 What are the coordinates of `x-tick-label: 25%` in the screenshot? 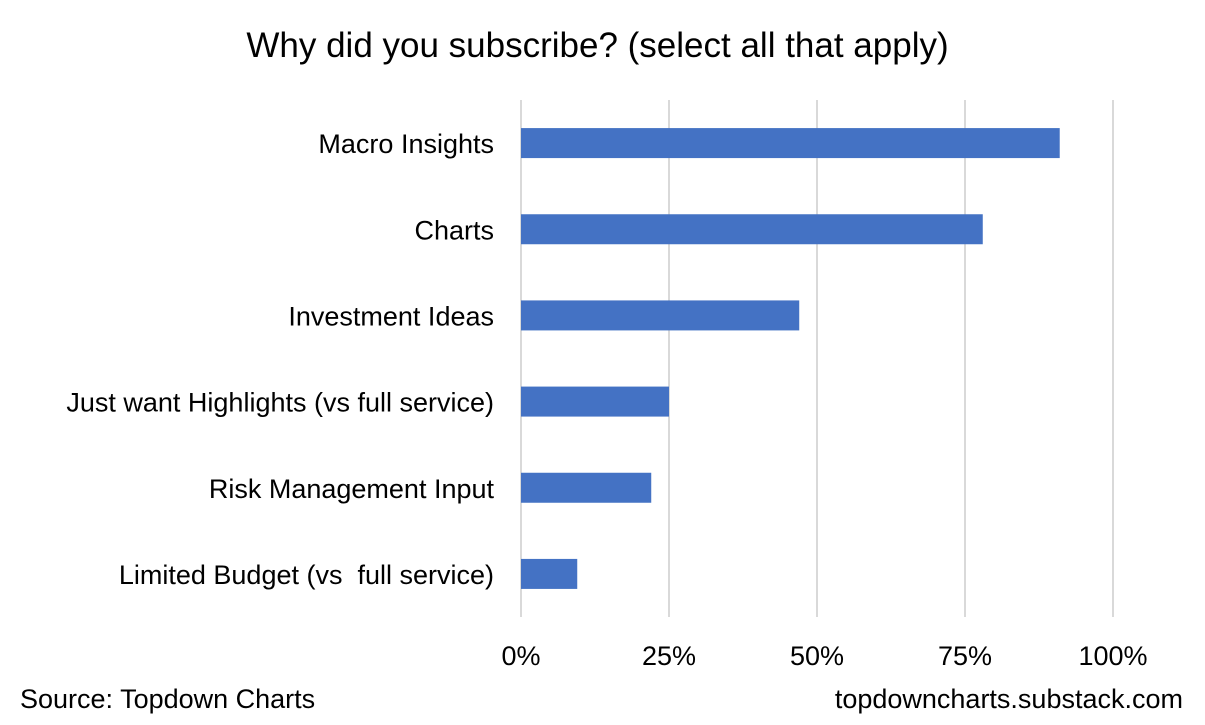 It's located at (669, 656).